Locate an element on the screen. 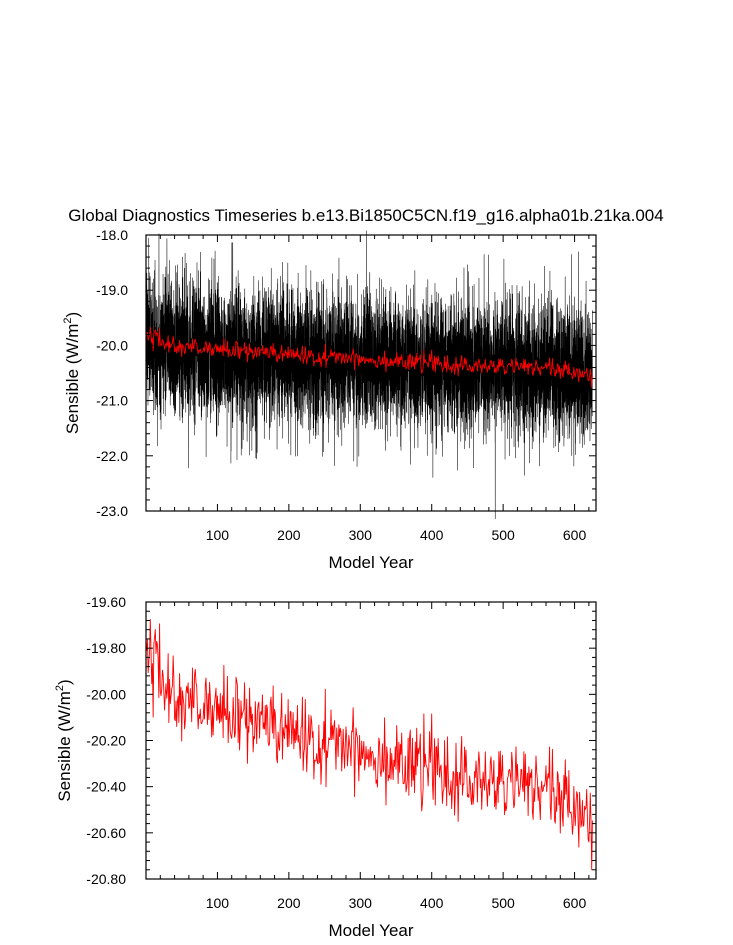 This screenshot has width=733, height=945. top-plot-y-axis-title: Sensible (W/m2) is located at coordinates (72, 373).